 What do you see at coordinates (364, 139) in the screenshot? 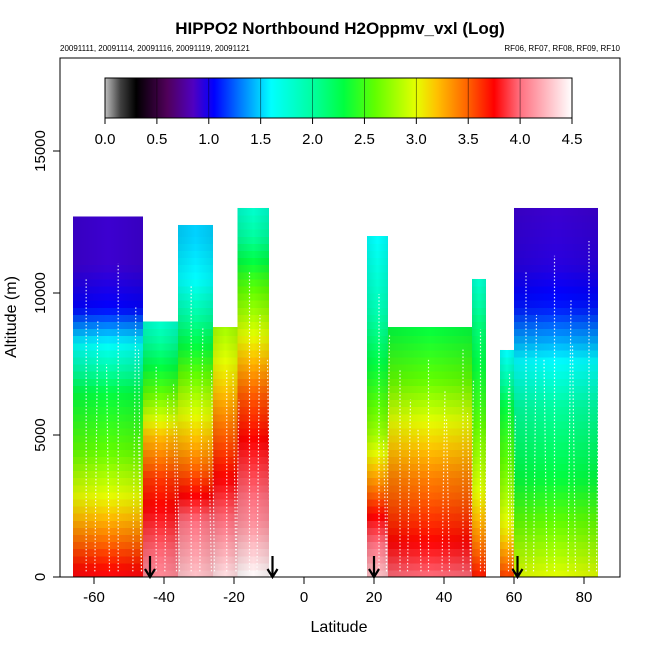
I see `colorbar-tick-label: 2.5` at bounding box center [364, 139].